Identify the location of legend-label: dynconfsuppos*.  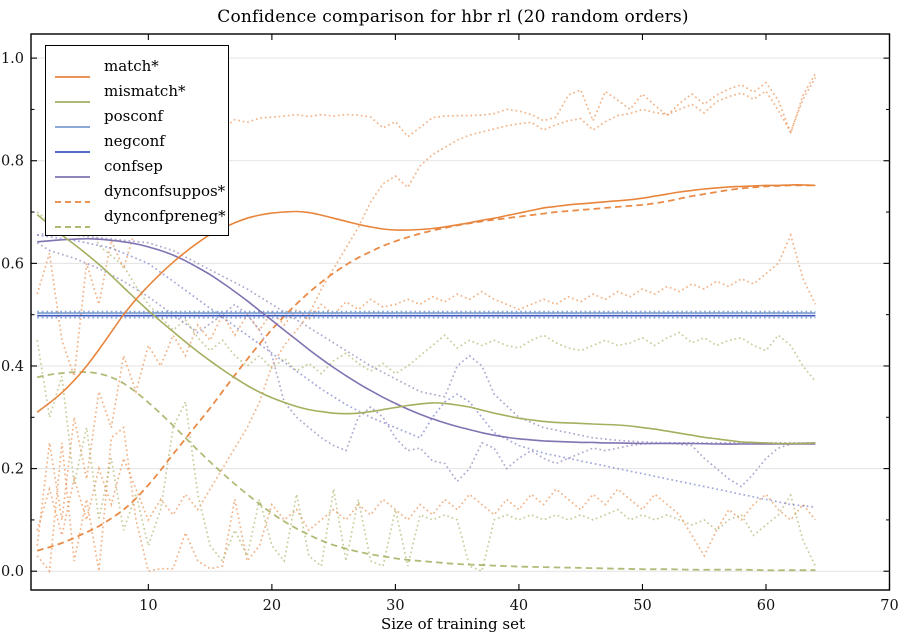
(165, 190).